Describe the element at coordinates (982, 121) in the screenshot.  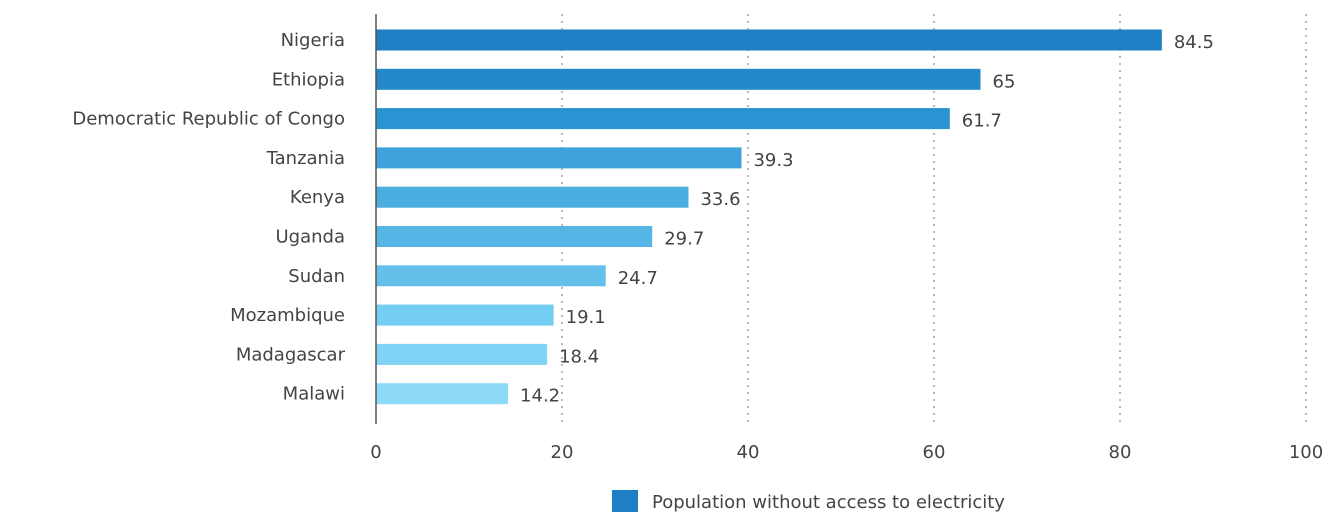
I see `value-label: 61.7` at that location.